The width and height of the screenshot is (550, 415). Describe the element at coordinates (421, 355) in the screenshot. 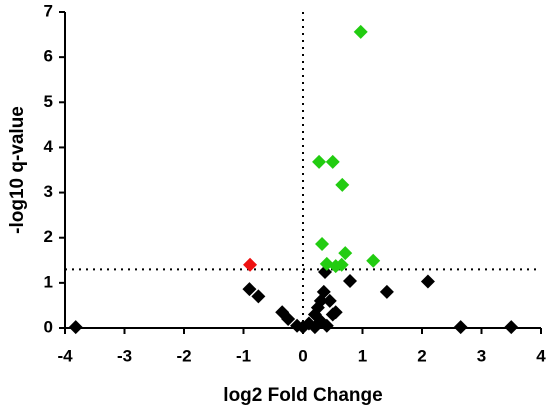

I see `x-tick-label: 2` at that location.